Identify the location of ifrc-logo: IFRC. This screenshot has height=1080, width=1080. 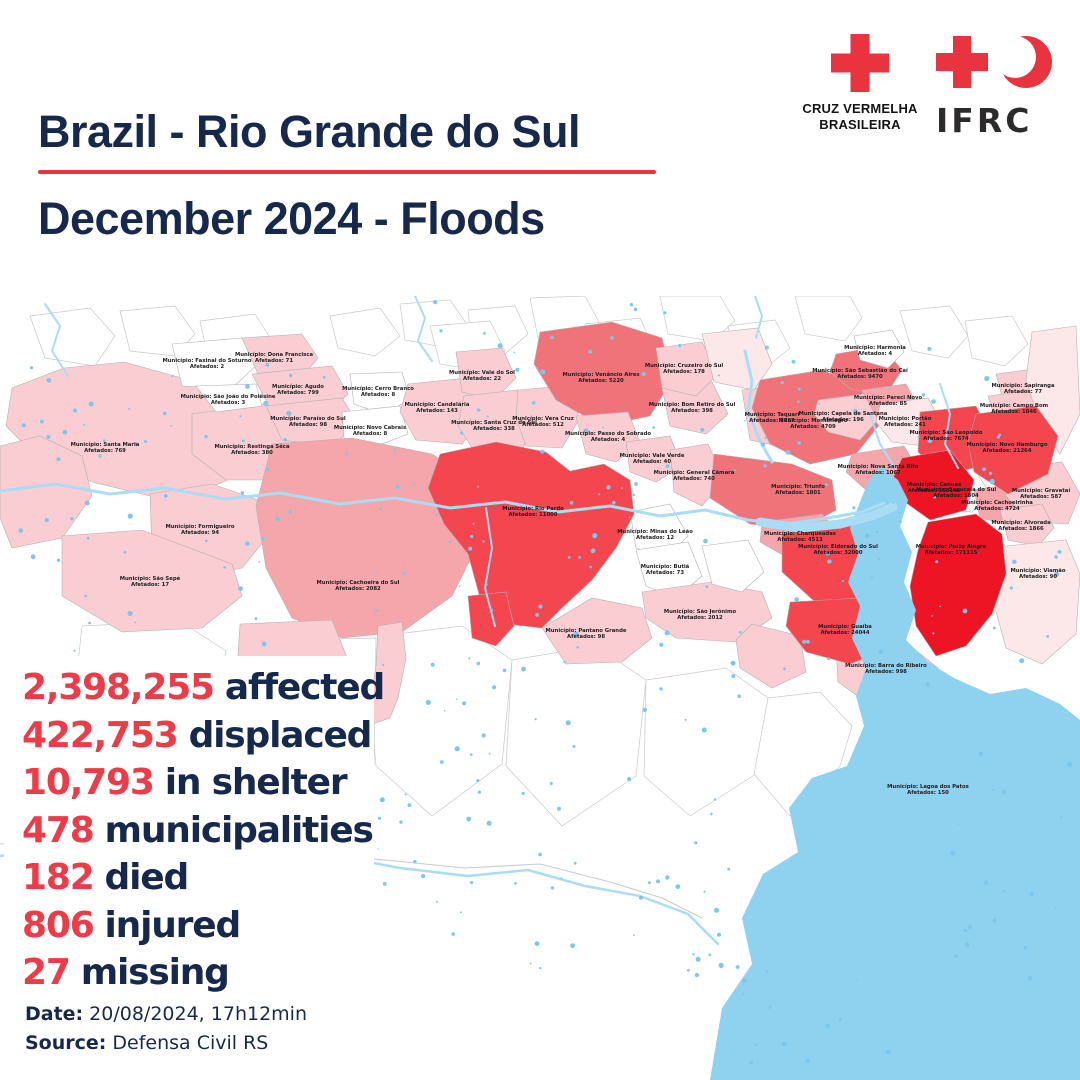
(997, 88).